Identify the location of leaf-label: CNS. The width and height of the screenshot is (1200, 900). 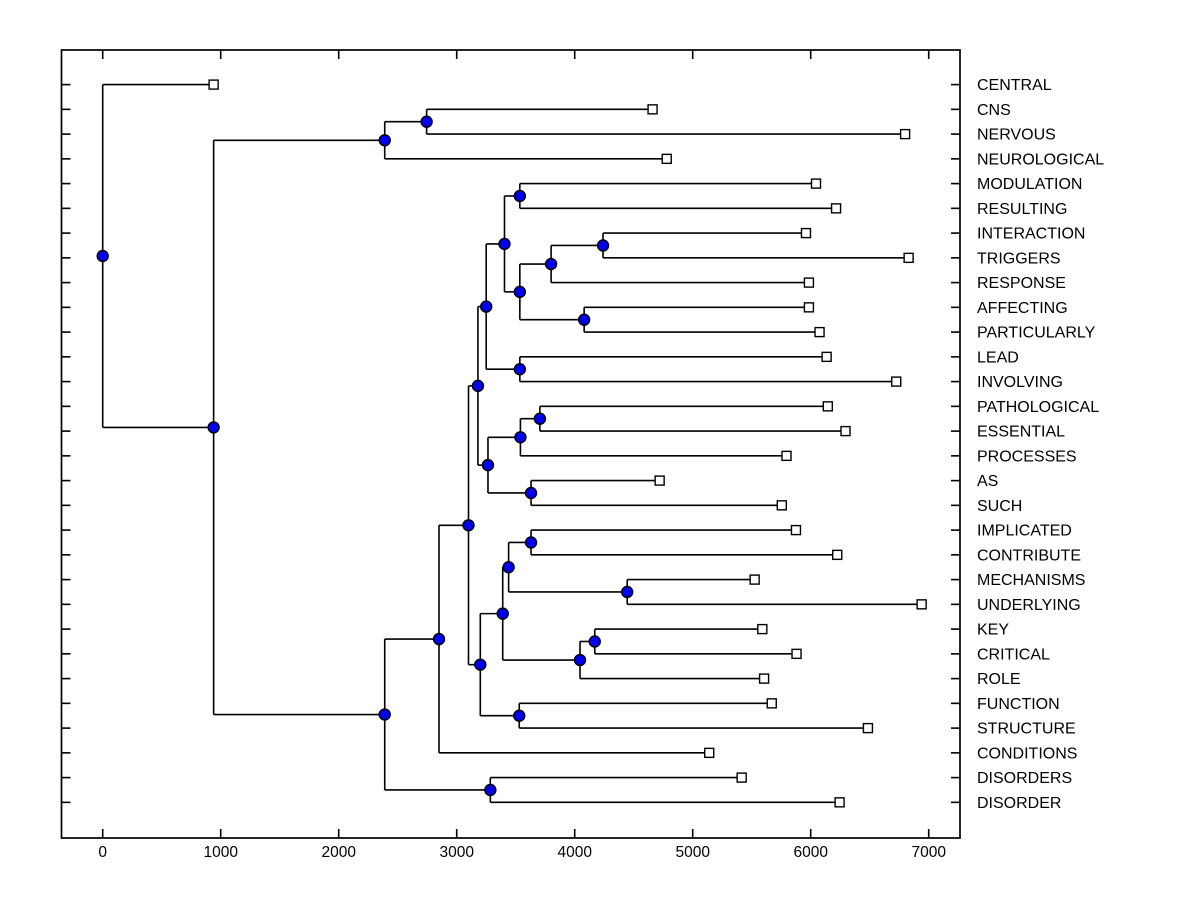
(994, 110).